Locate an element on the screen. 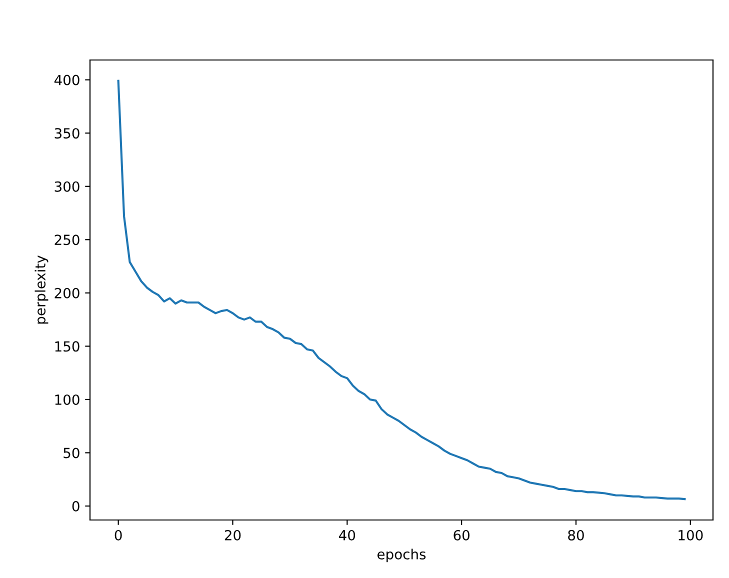 The width and height of the screenshot is (729, 578). y-tick-label: 350 is located at coordinates (67, 133).